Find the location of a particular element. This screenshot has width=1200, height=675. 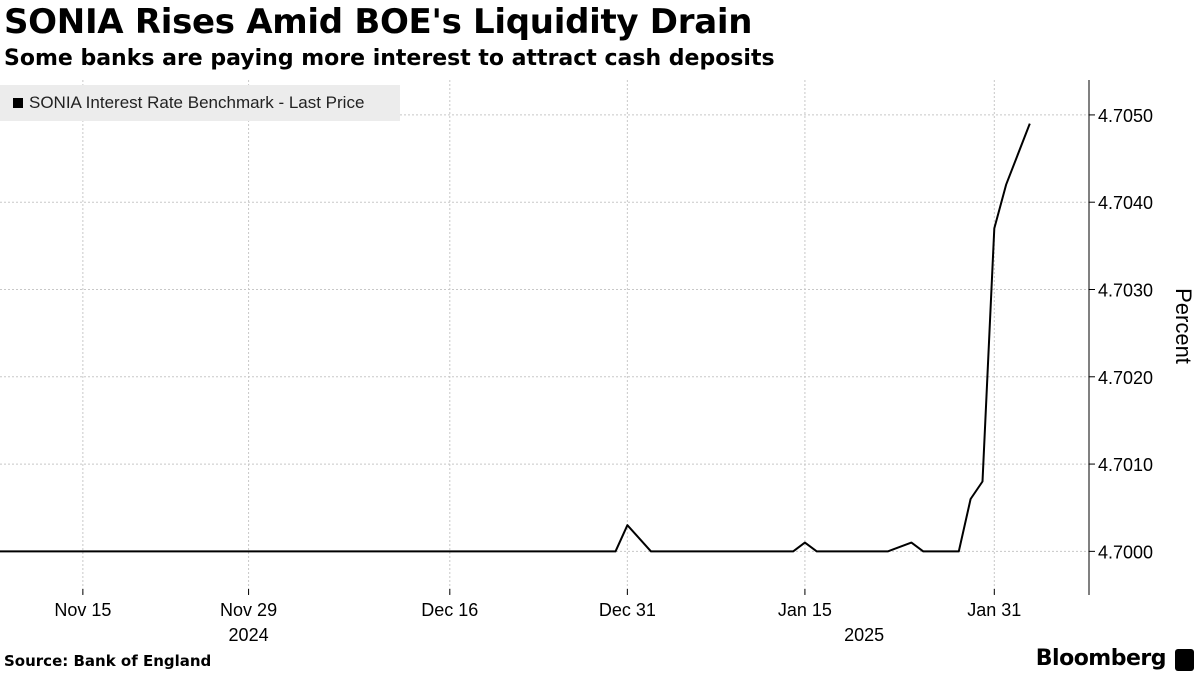

x-tick-label: Jan 31 is located at coordinates (994, 610).